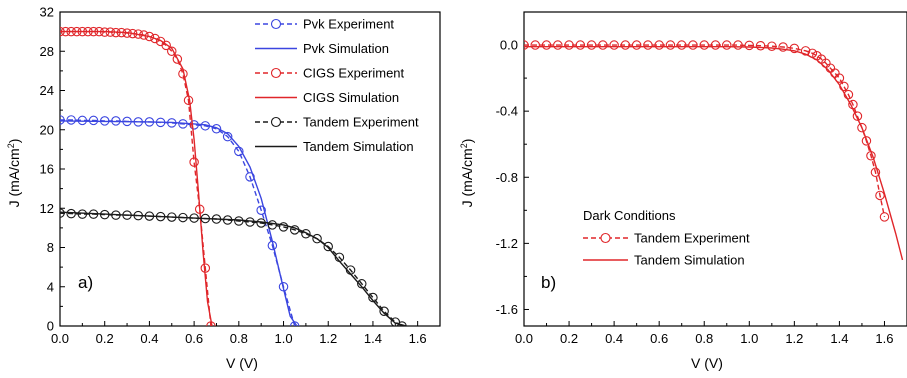 This screenshot has height=378, width=907. What do you see at coordinates (507, 243) in the screenshot?
I see `y-tick-label-b: -1.2` at bounding box center [507, 243].